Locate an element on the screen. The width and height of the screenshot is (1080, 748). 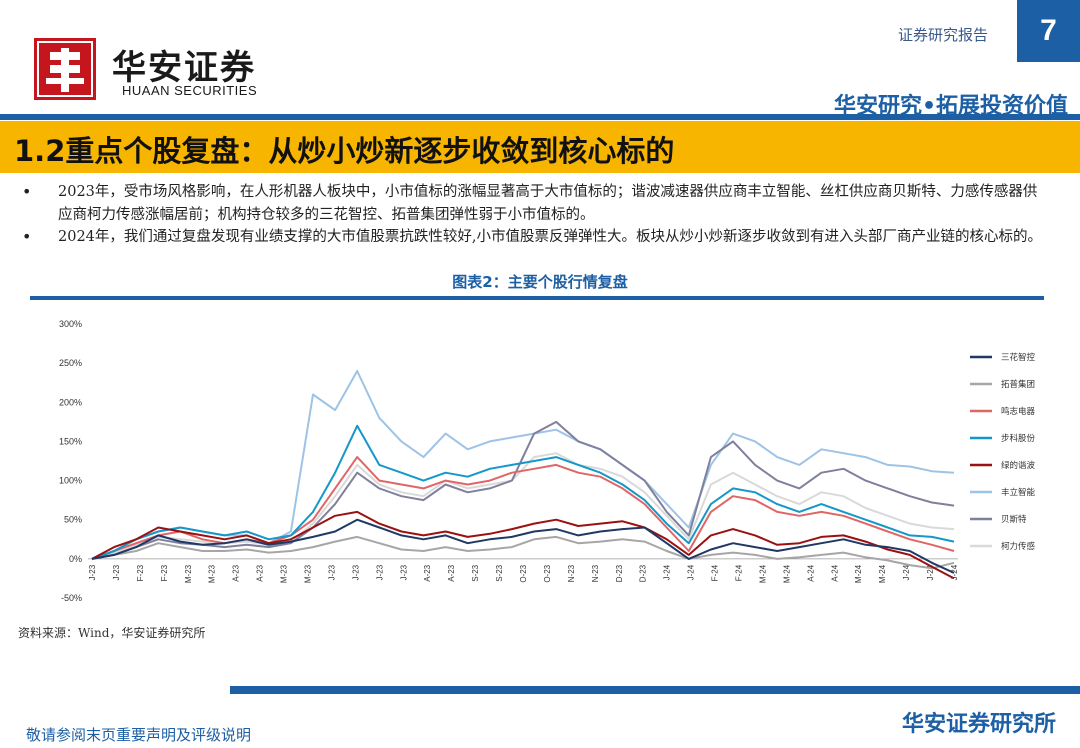
y-tick-label: 250% is located at coordinates (70, 363).